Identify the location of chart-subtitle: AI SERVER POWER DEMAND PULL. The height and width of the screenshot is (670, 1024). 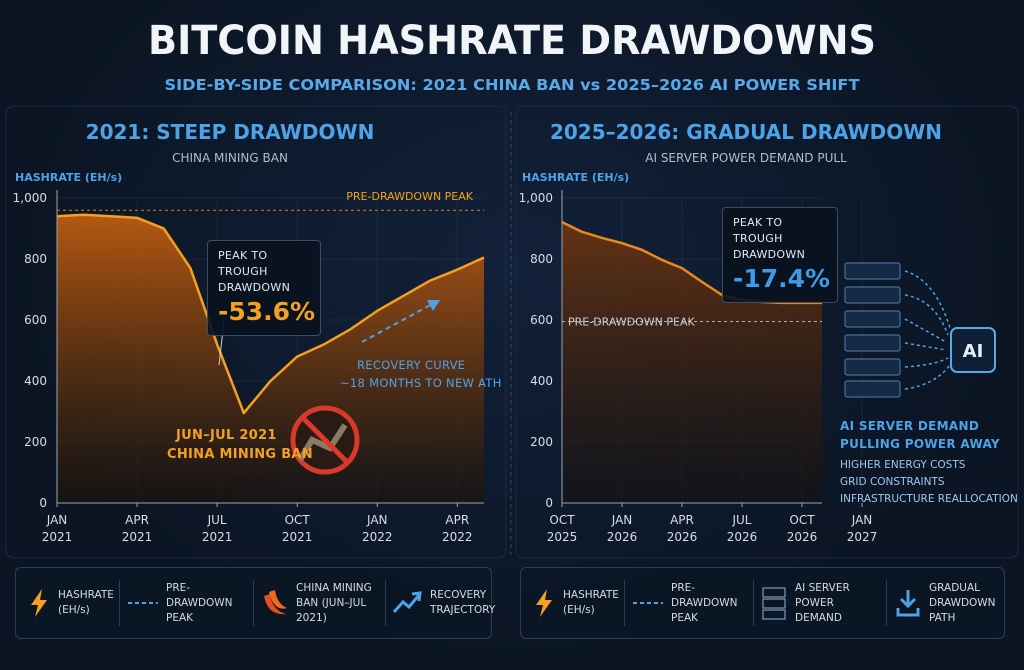
(746, 158).